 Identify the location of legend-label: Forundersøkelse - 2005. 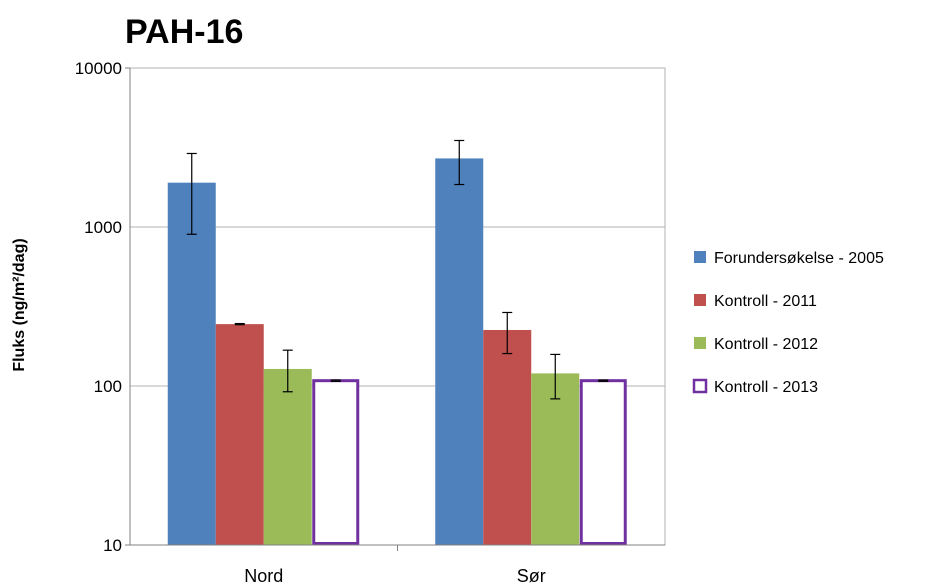
(799, 258).